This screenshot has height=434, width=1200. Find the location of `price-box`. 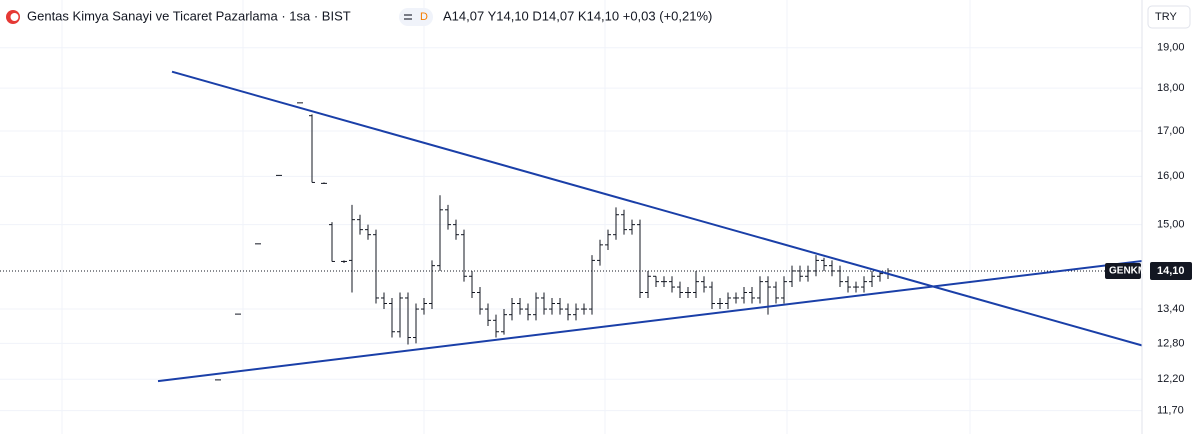

price-box is located at coordinates (1171, 270).